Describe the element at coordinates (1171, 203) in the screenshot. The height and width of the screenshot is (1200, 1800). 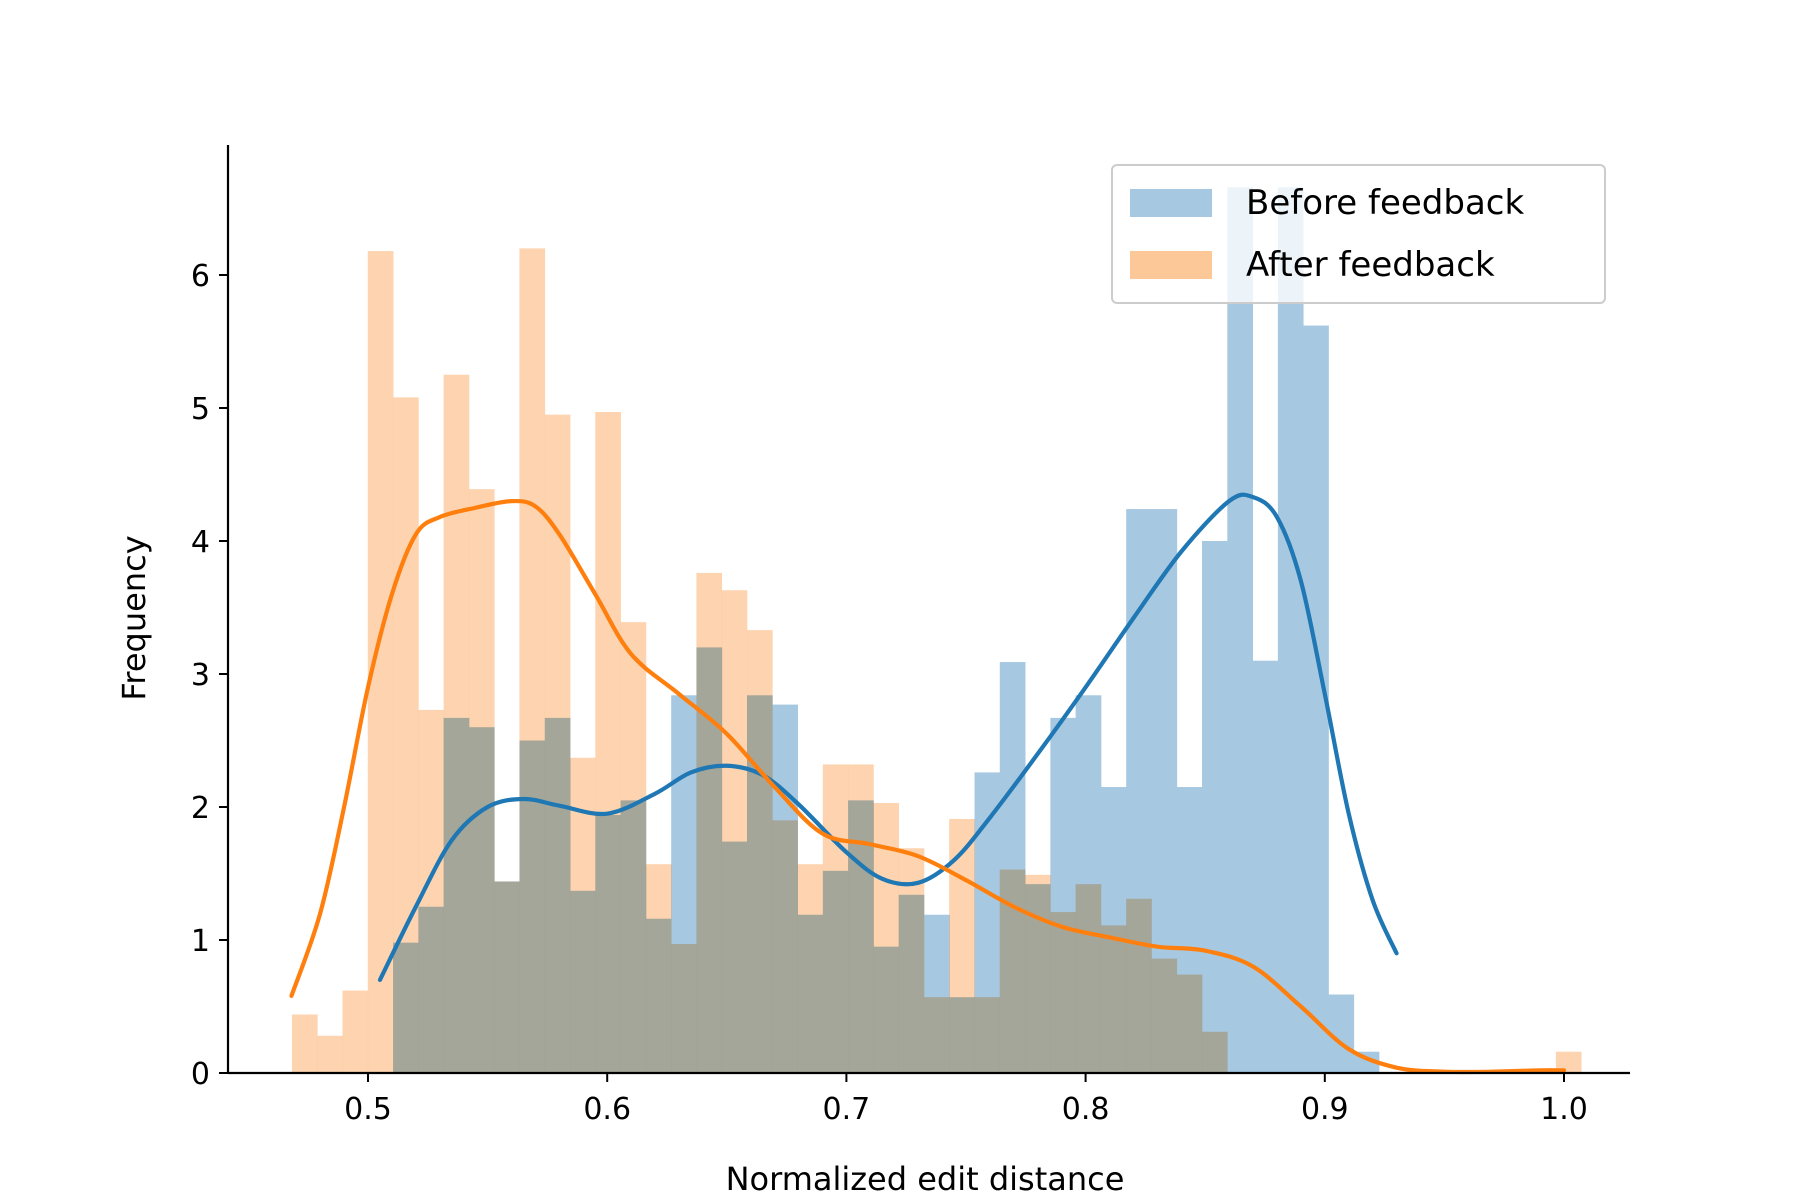
I see `legend-swatch-before-feedback` at that location.